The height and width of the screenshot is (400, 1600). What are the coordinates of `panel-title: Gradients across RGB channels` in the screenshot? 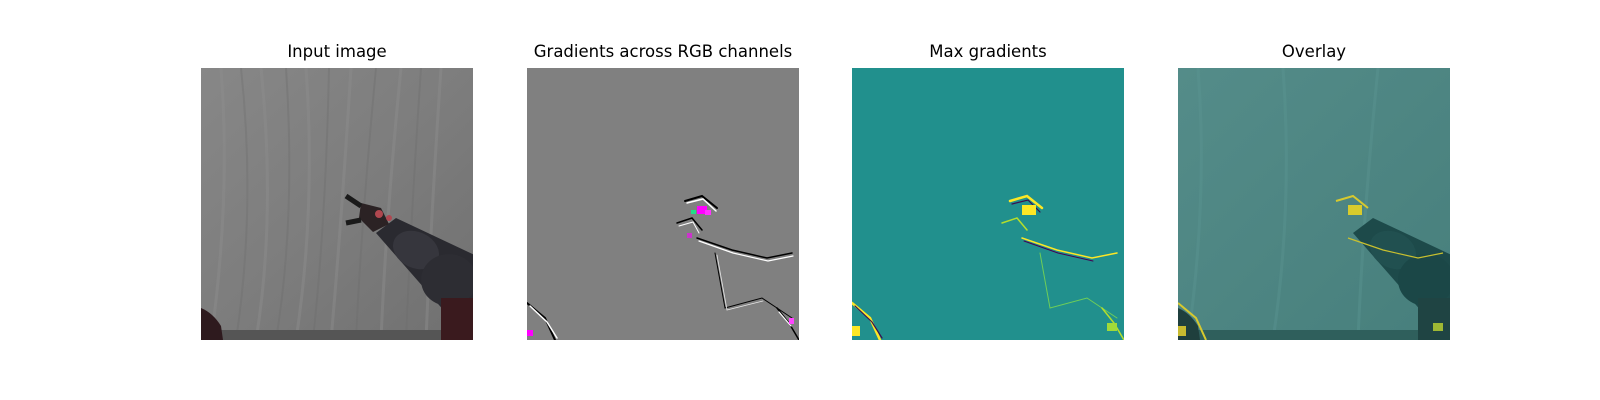 It's located at (663, 51).